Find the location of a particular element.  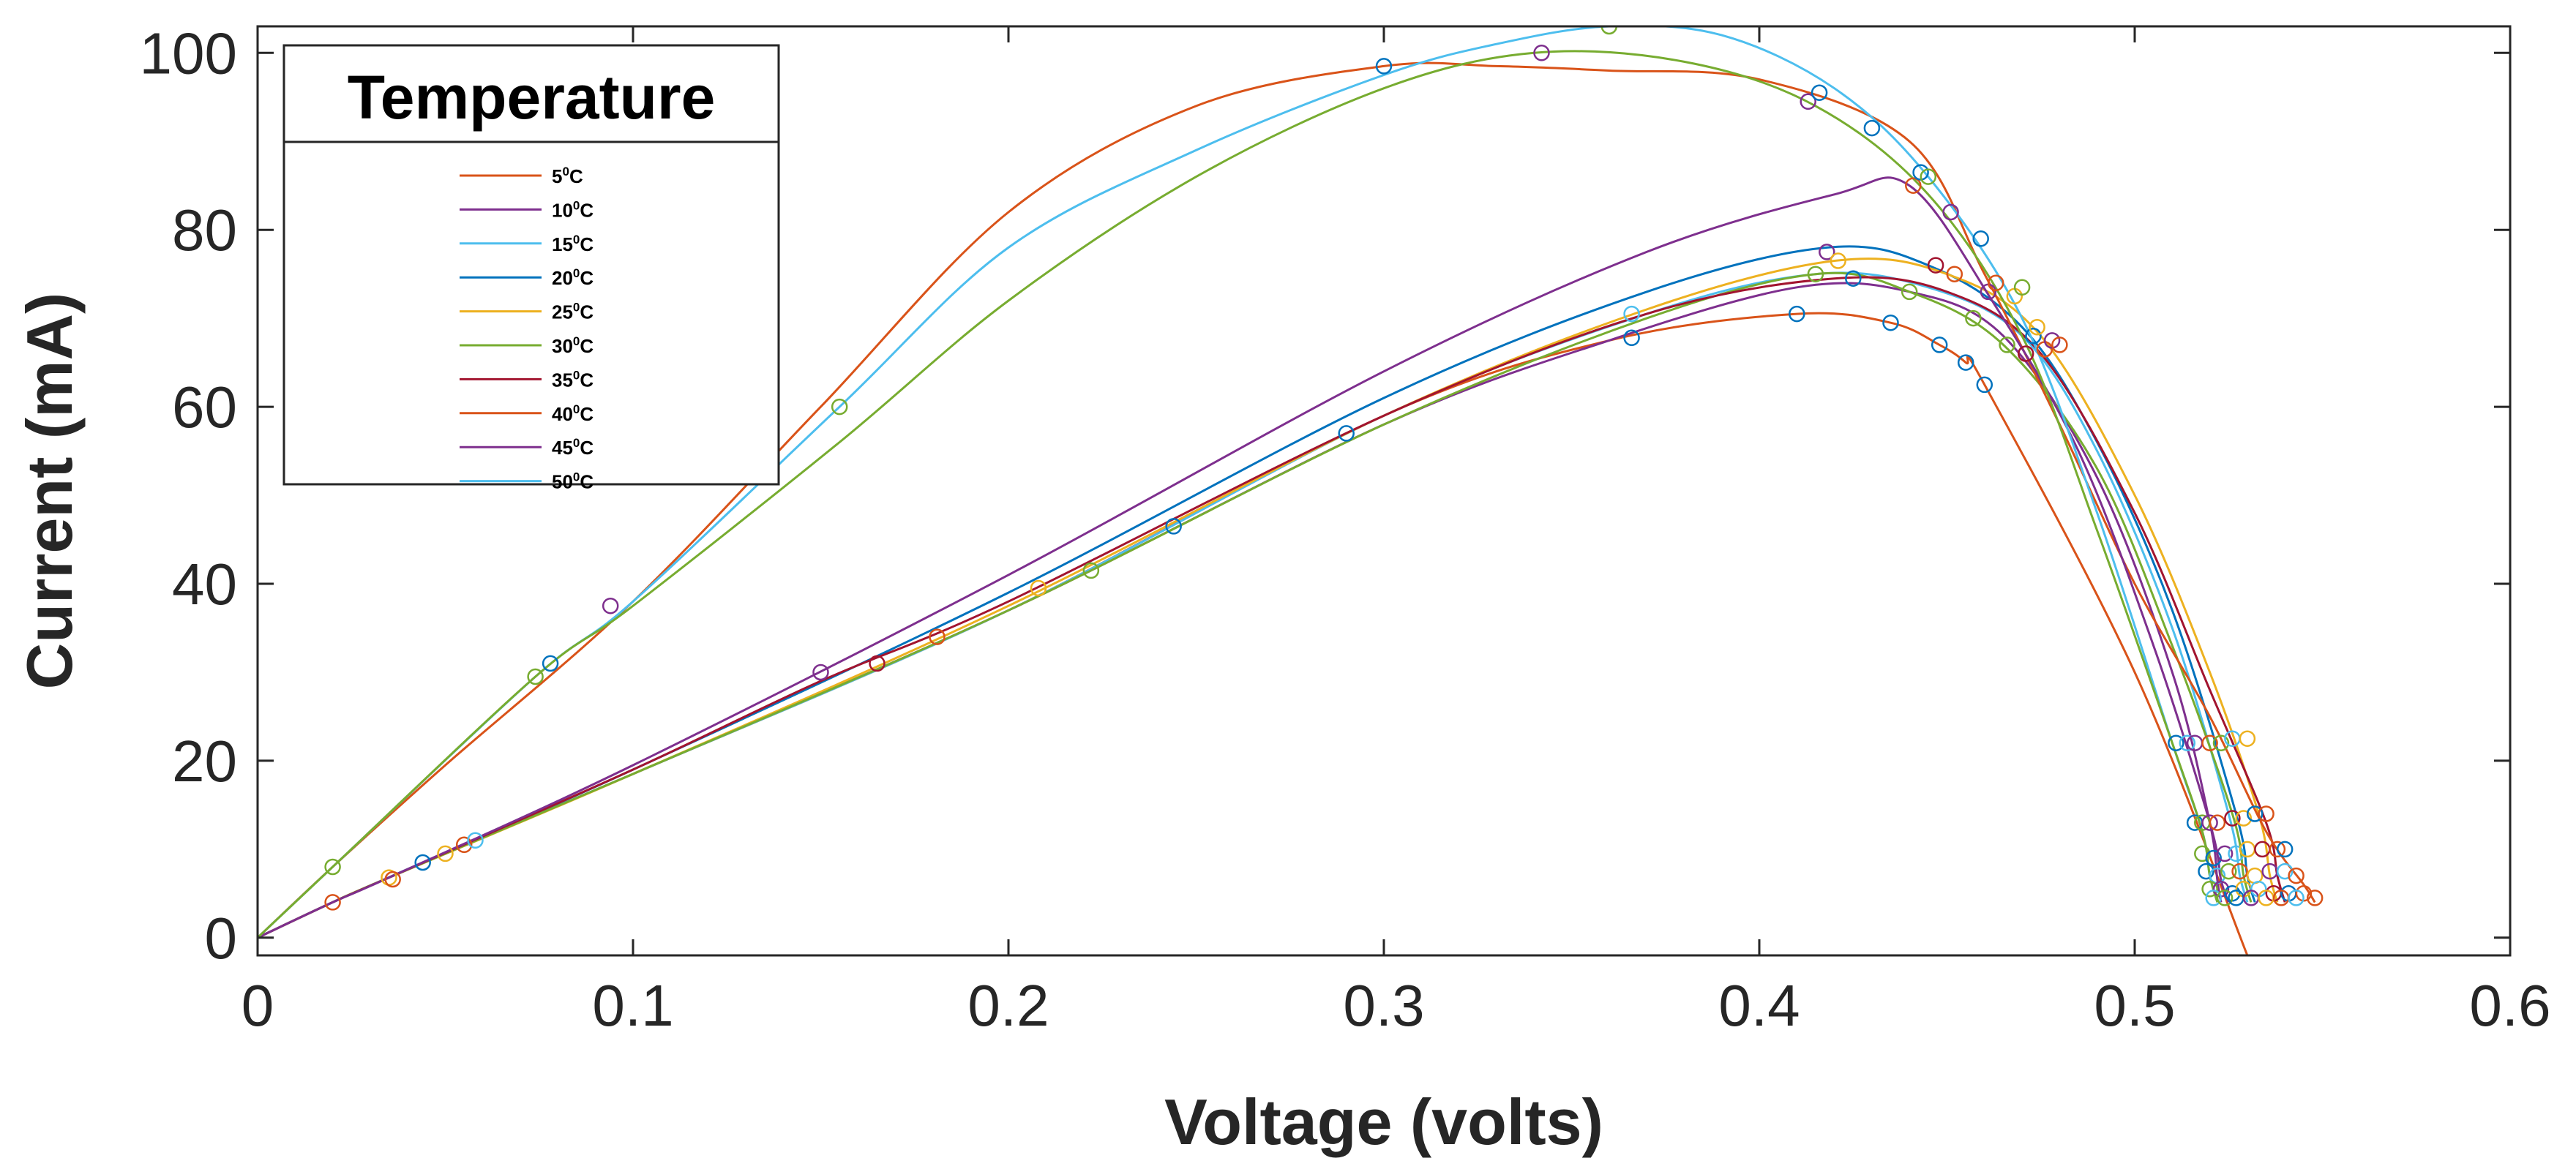

x-tick-label: 0.4 is located at coordinates (1759, 1006).